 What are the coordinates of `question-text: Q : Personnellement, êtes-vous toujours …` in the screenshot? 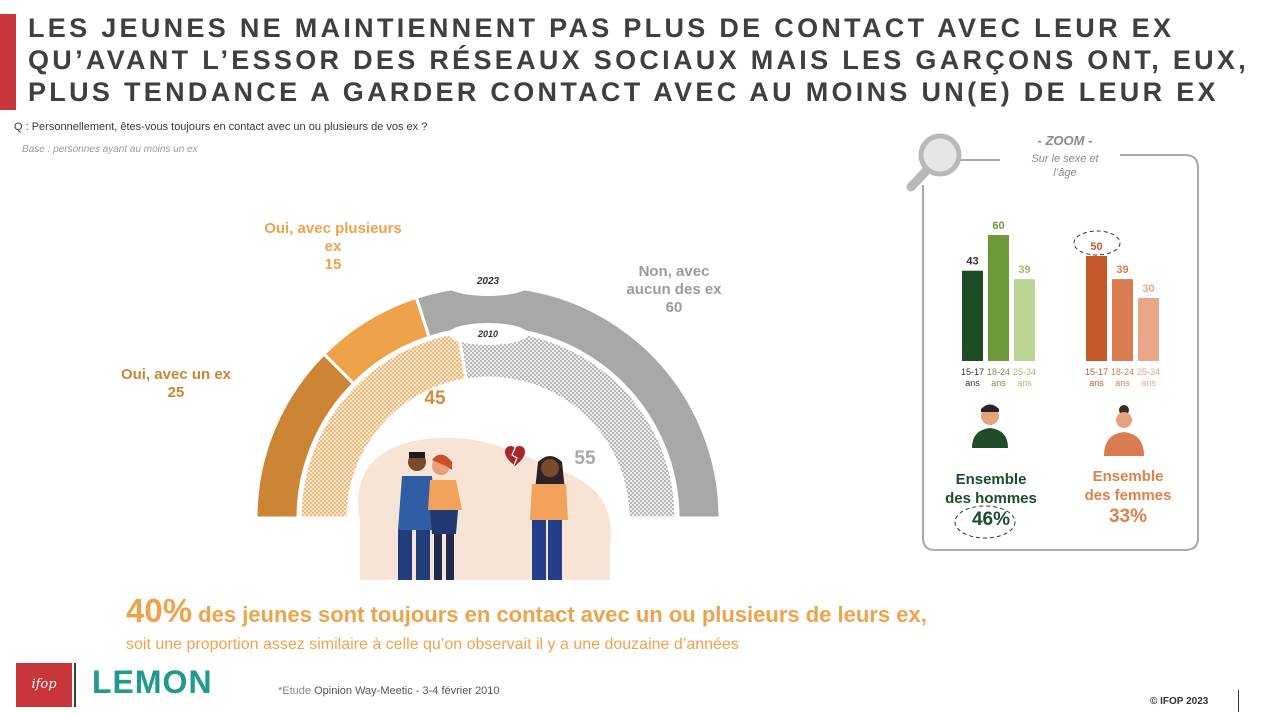 It's located at (221, 127).